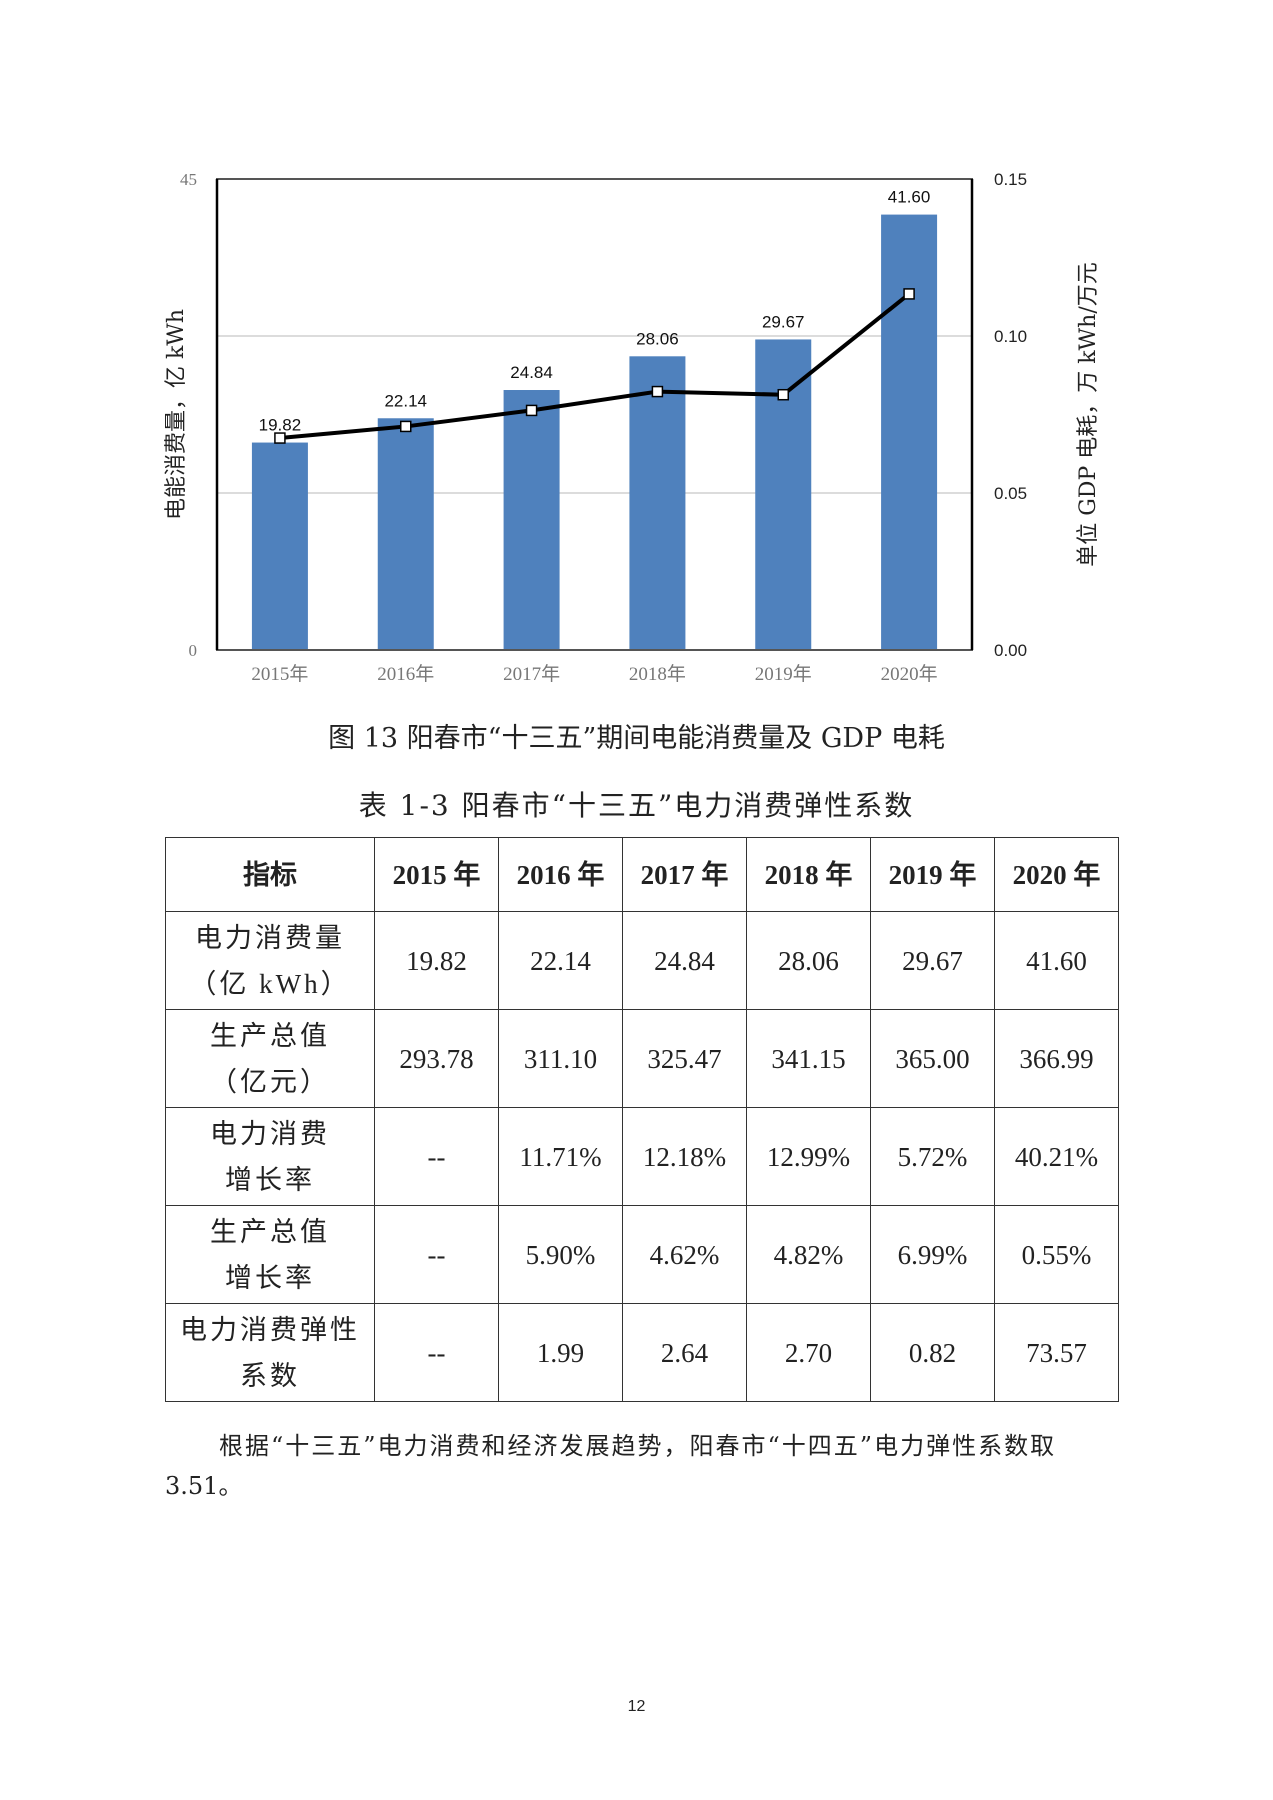  What do you see at coordinates (560, 1156) in the screenshot?
I see `table-cell: 11.71%` at bounding box center [560, 1156].